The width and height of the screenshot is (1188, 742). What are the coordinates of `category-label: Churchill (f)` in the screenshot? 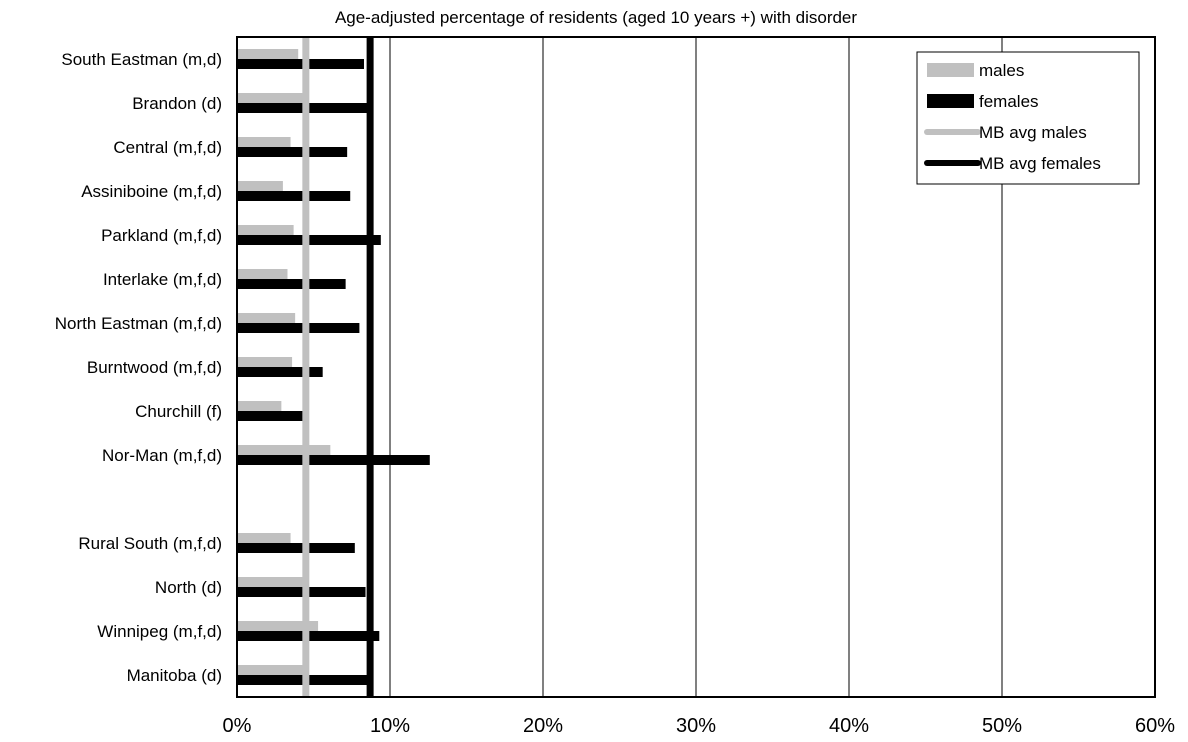 It's located at (178, 411).